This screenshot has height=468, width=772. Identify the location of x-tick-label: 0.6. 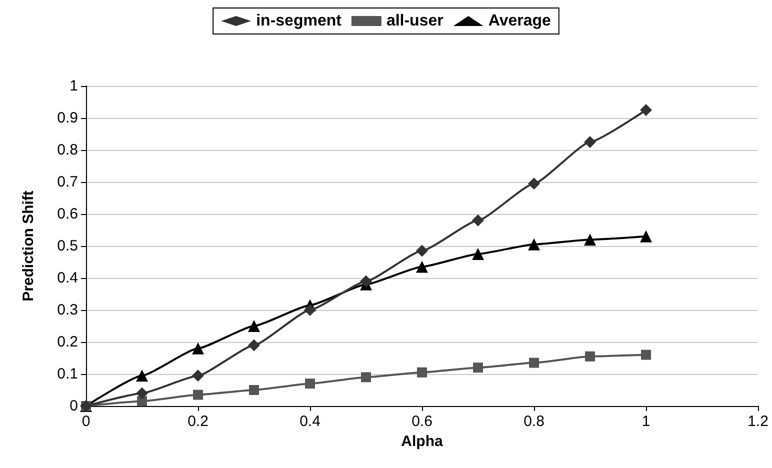
(422, 421).